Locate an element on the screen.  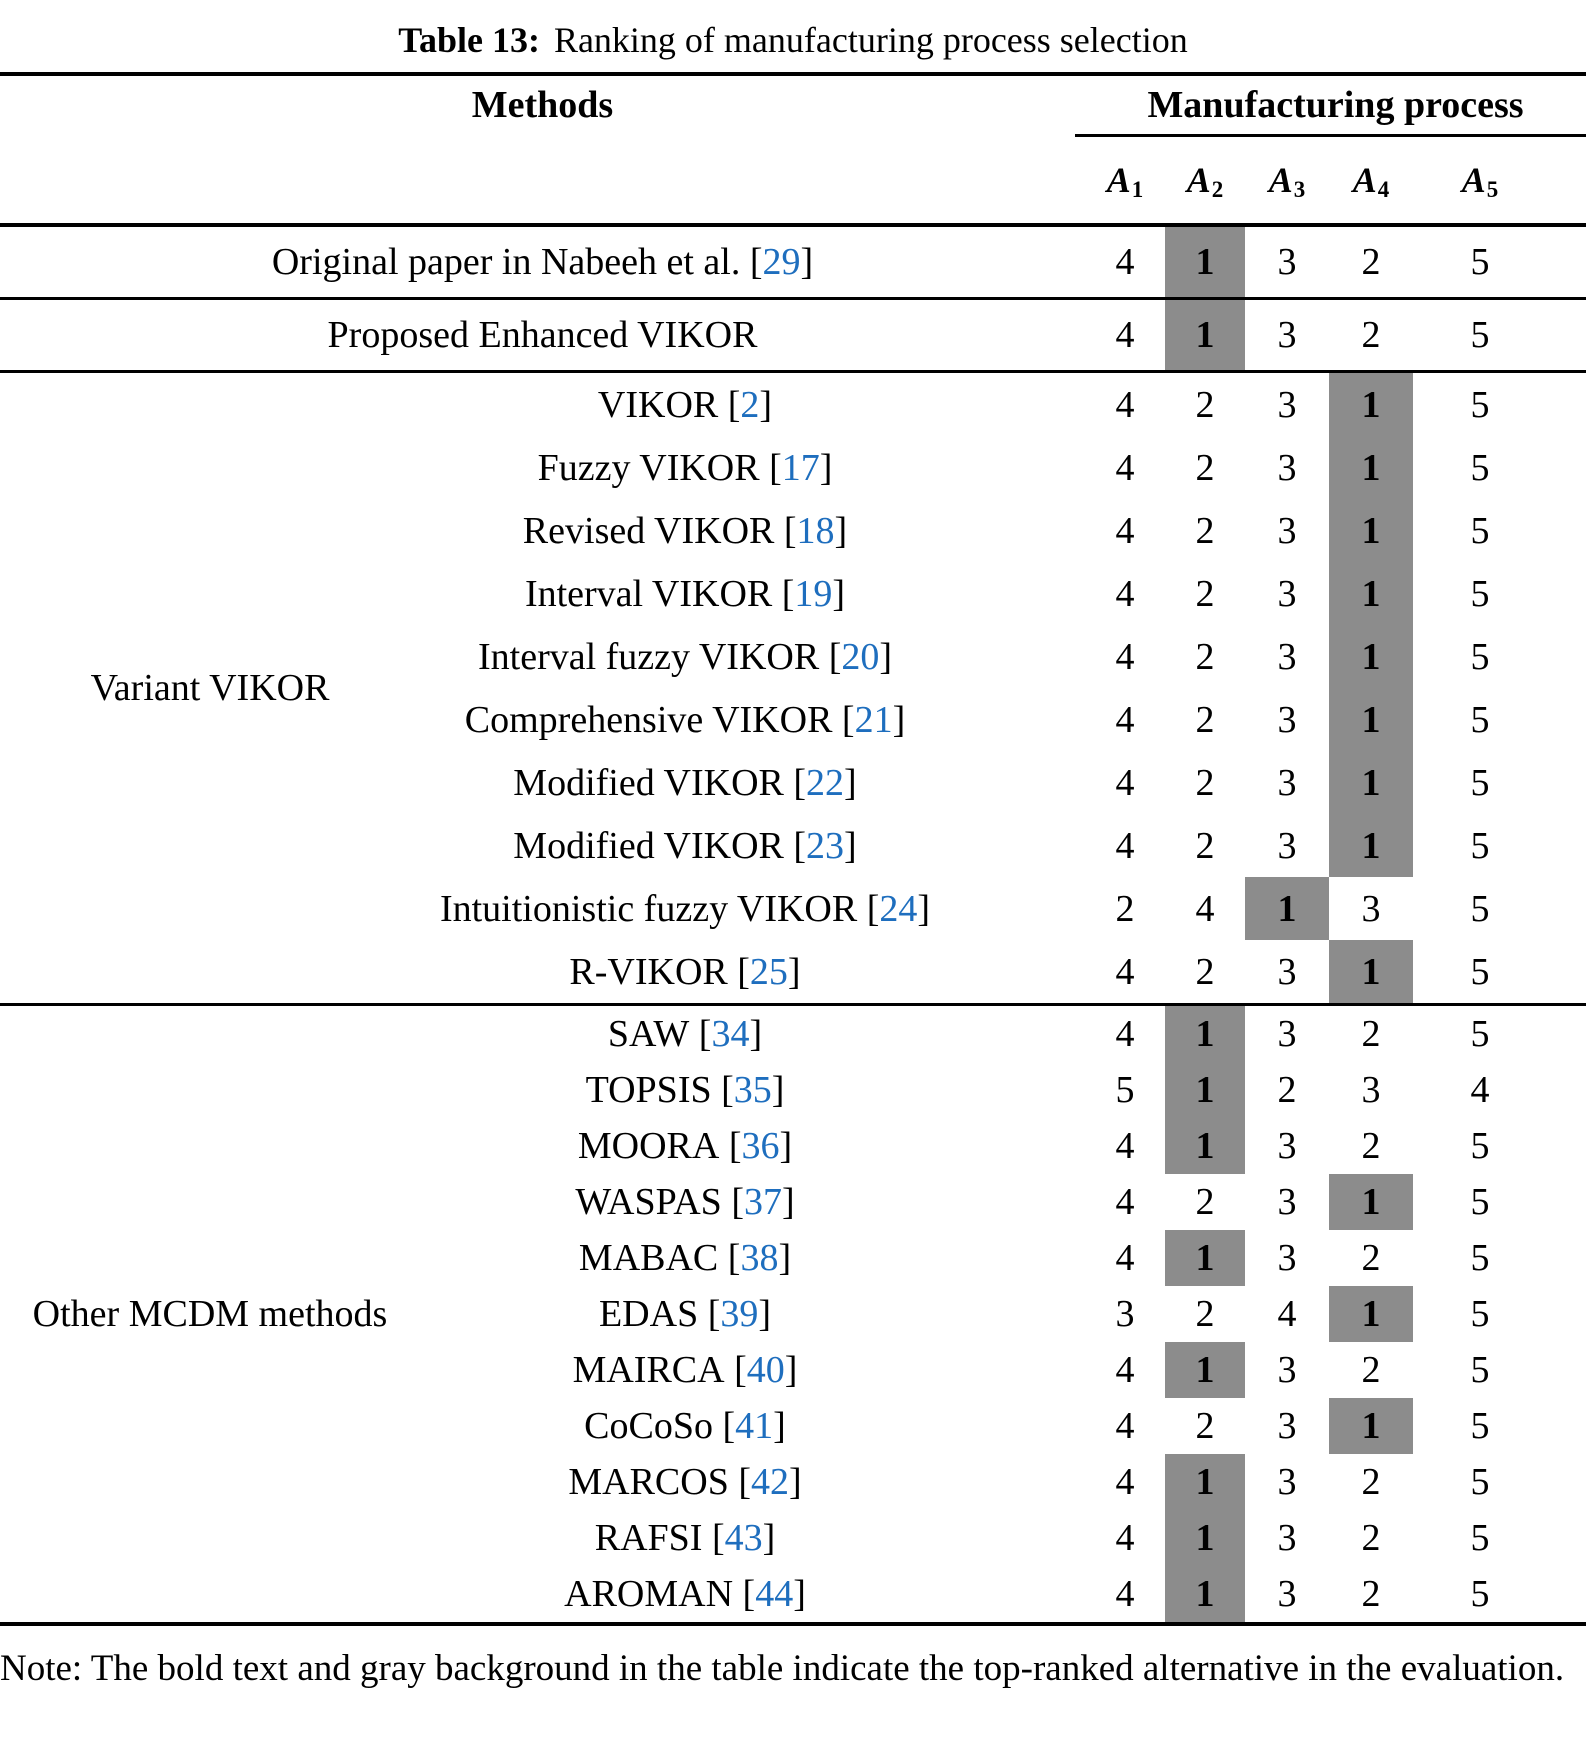
method-name-text: CoCoSo is located at coordinates (648, 1426).